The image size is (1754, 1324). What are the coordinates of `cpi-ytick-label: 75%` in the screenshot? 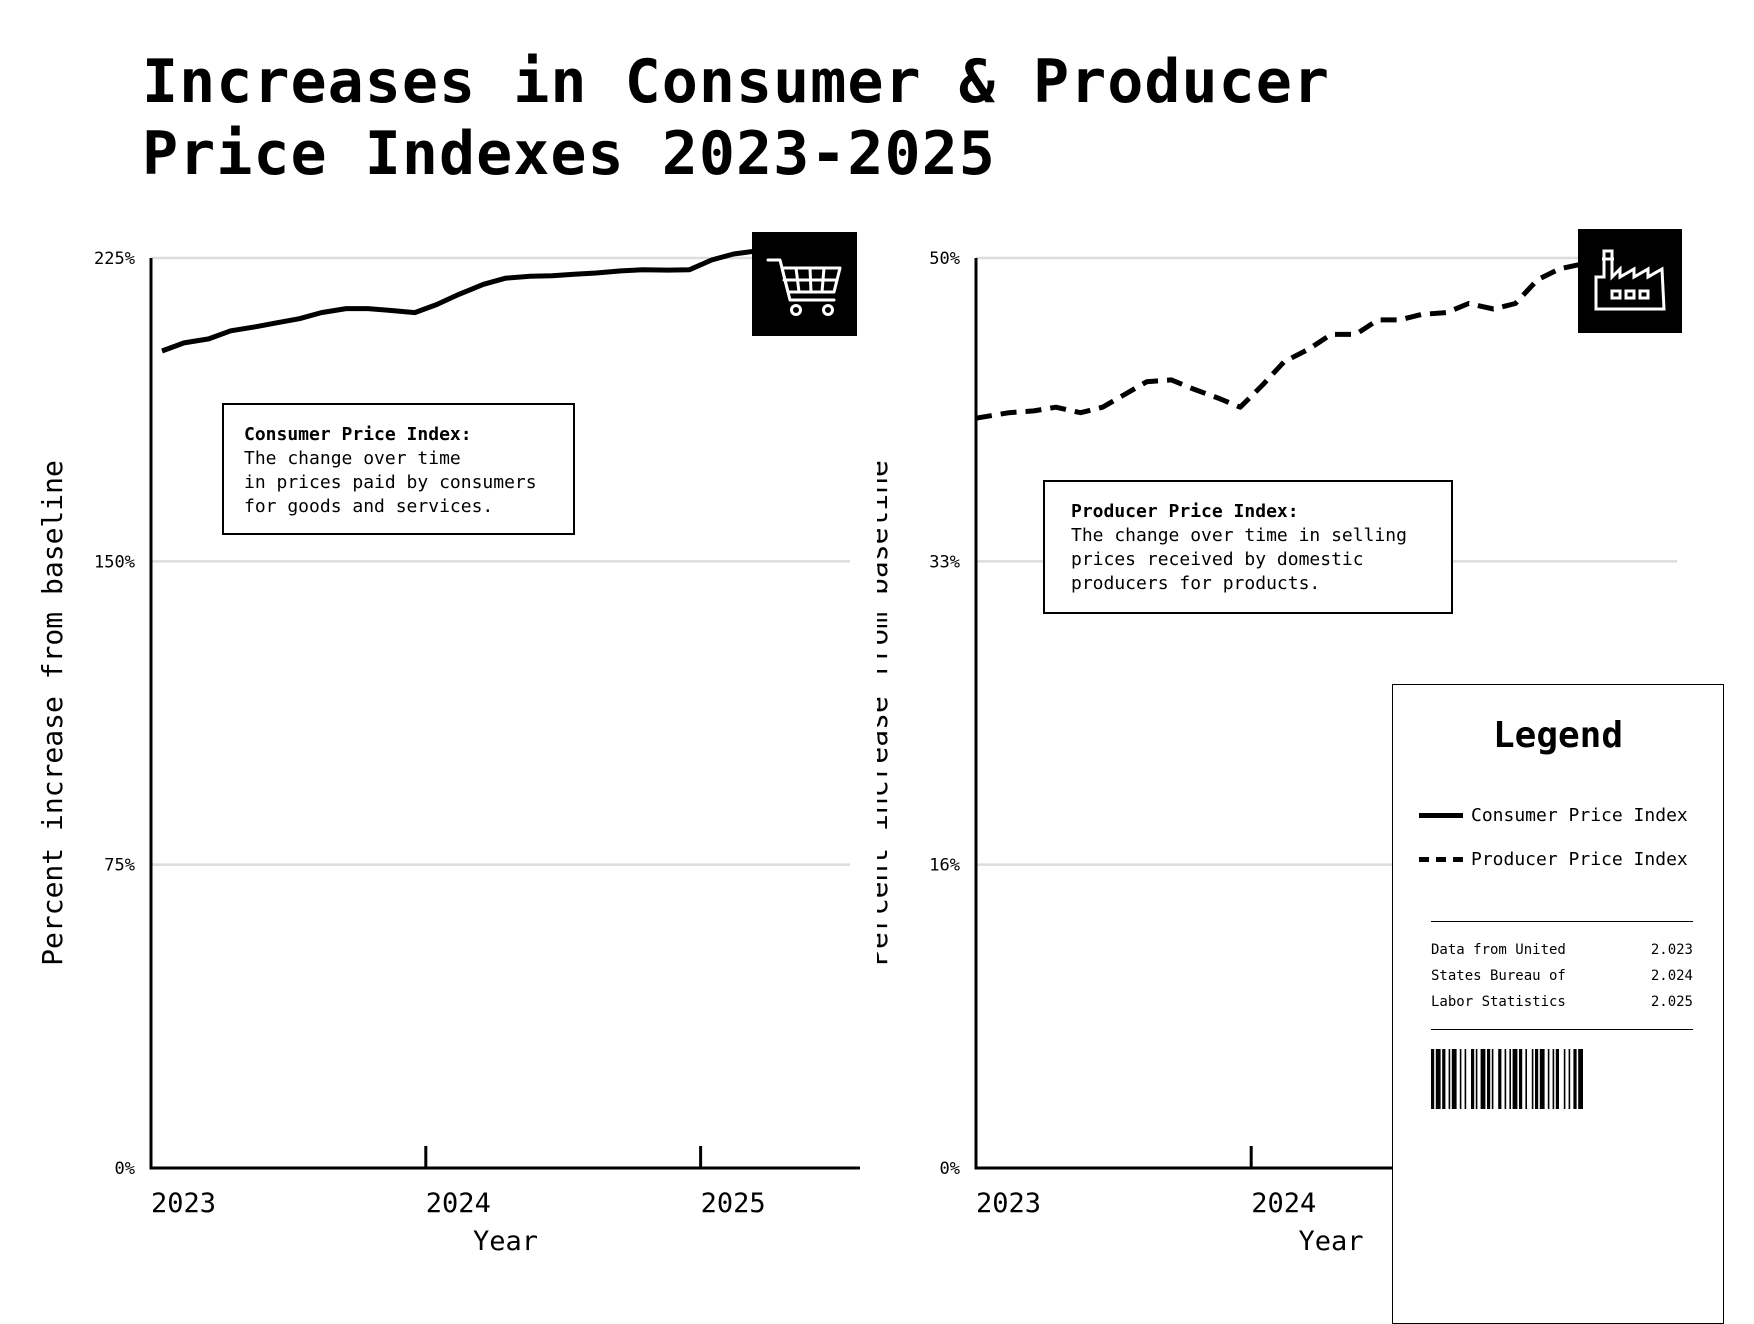 It's located at (119, 866).